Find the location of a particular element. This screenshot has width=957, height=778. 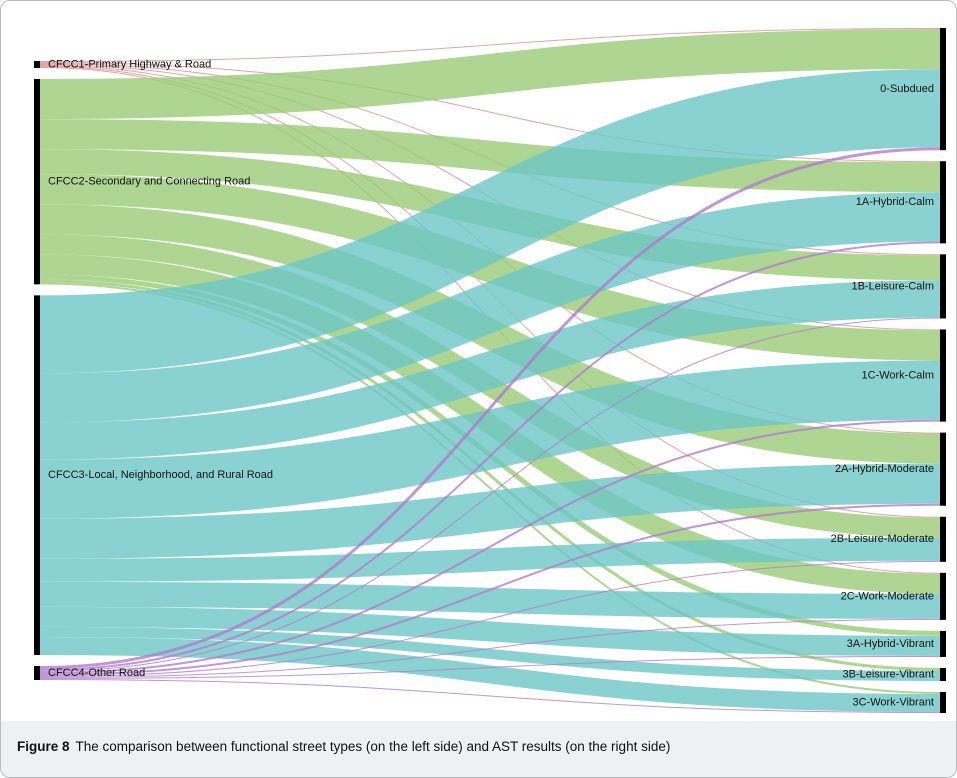

node-label: 3A-Hybrid-Vibrant is located at coordinates (890, 644).